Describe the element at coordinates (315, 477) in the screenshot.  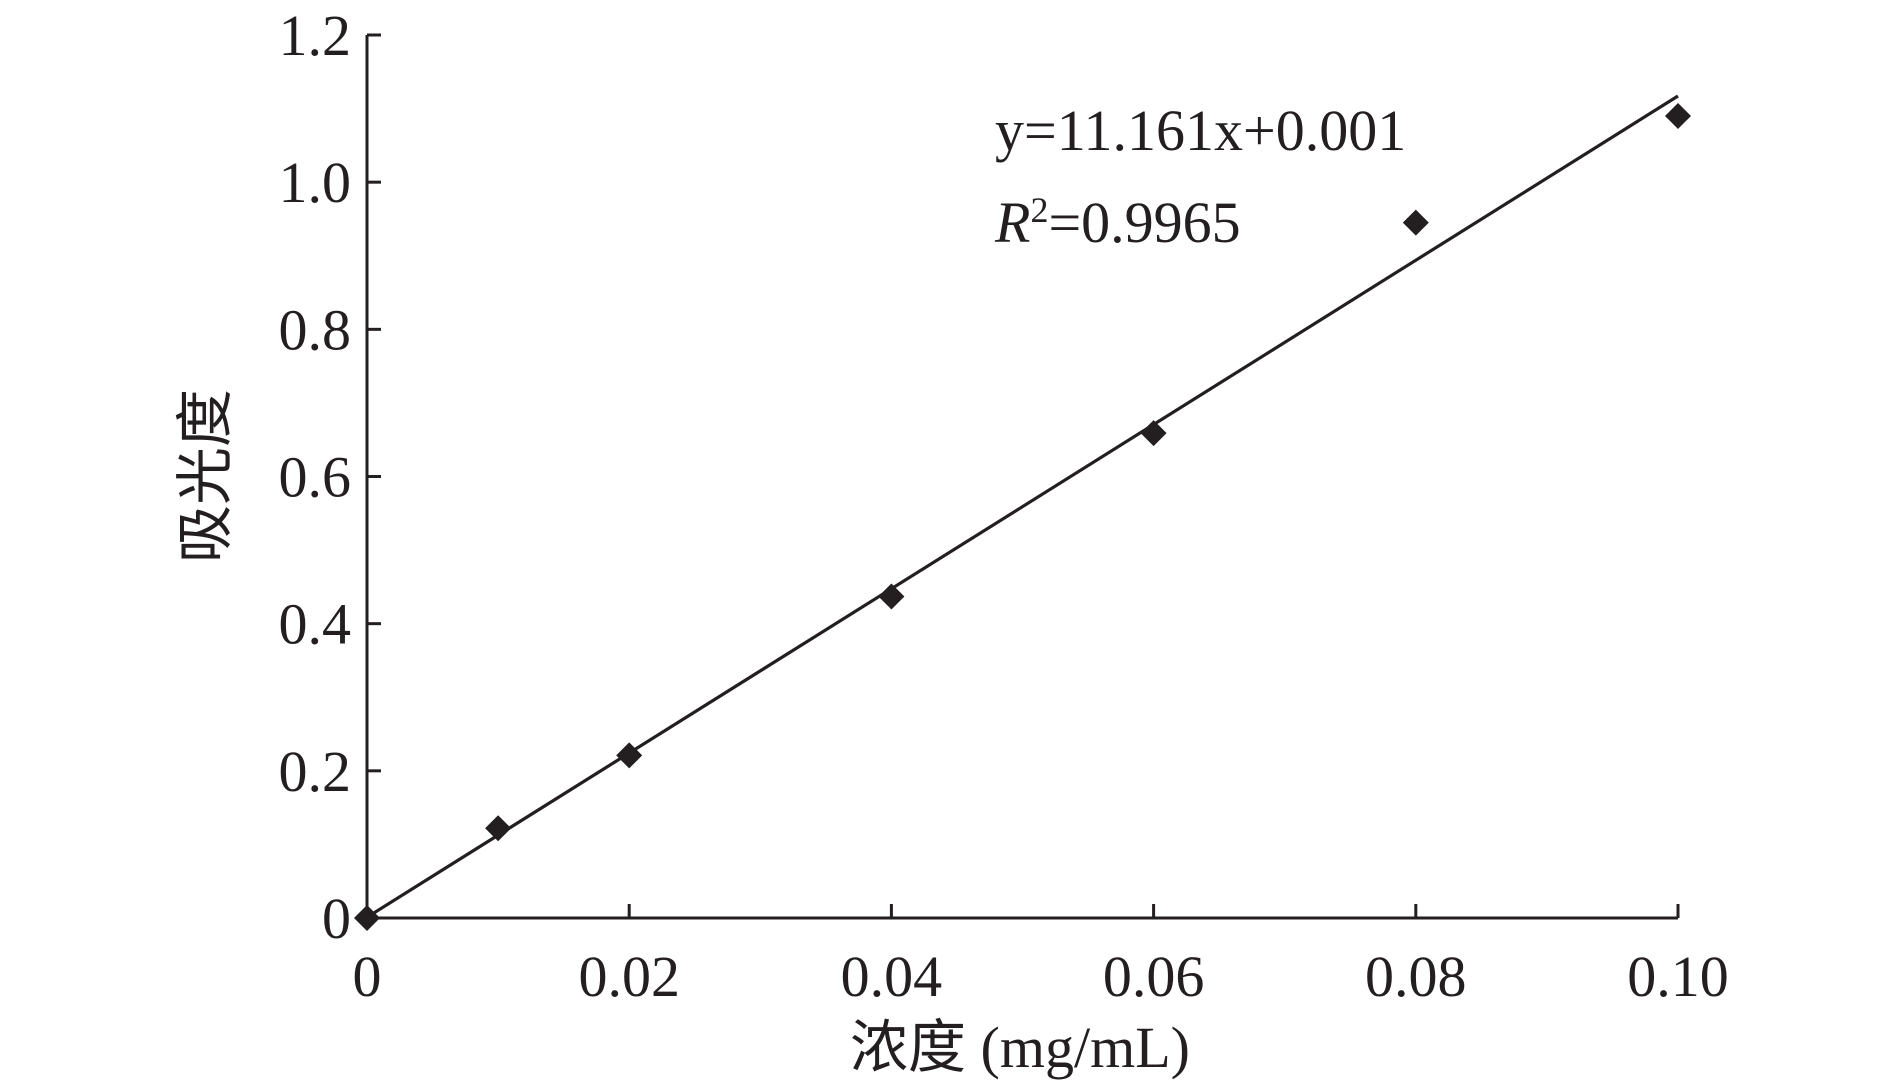
I see `y-tick-label: 0.6` at that location.